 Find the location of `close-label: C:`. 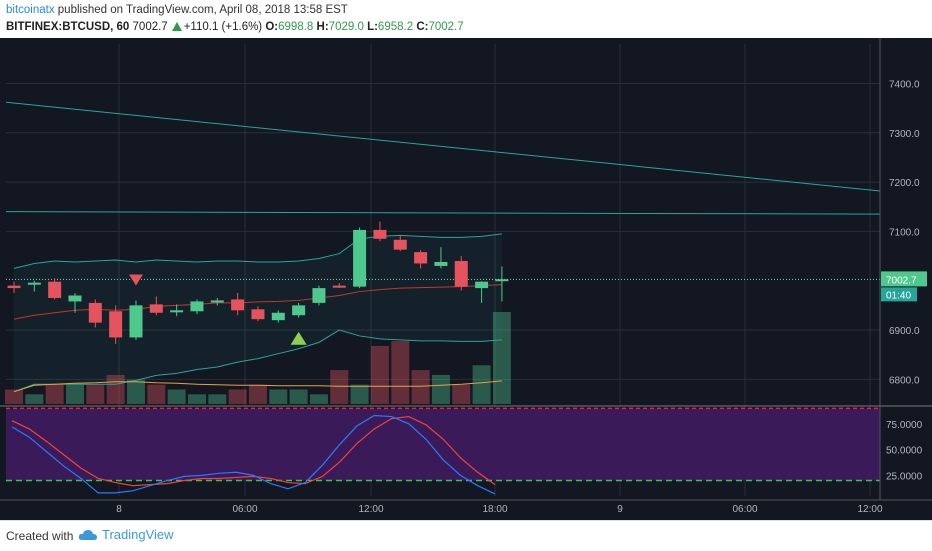

close-label: C: is located at coordinates (422, 27).